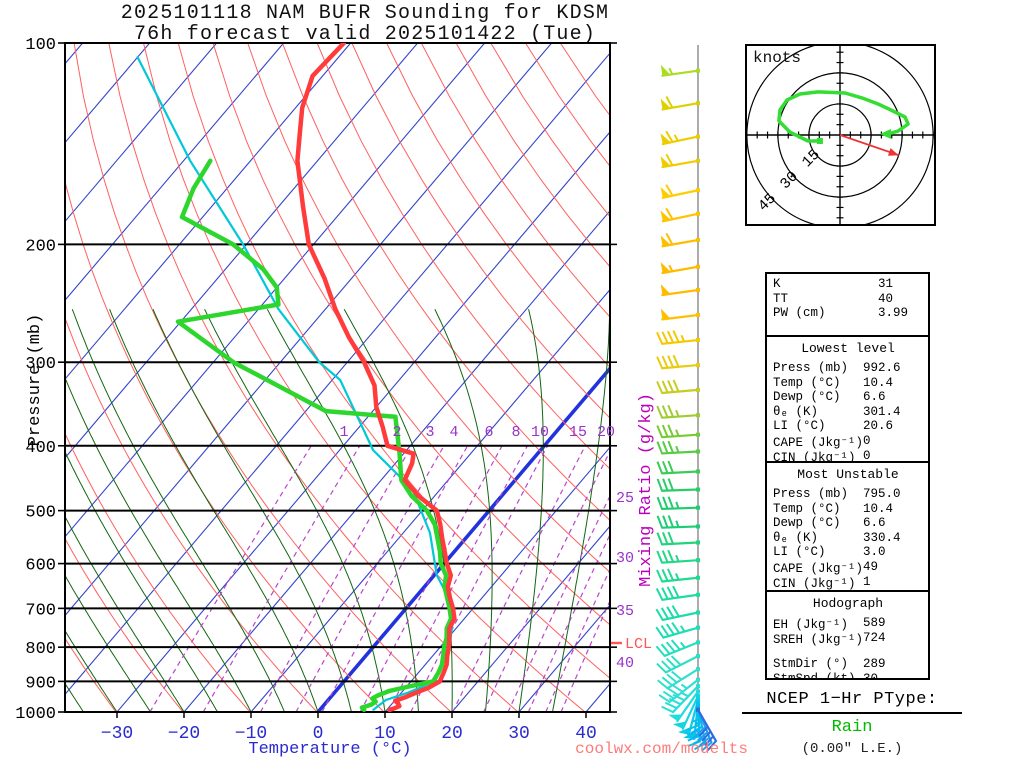 The width and height of the screenshot is (1024, 768). Describe the element at coordinates (852, 702) in the screenshot. I see `ptype-heading: NCEP 1−Hr PType:` at that location.